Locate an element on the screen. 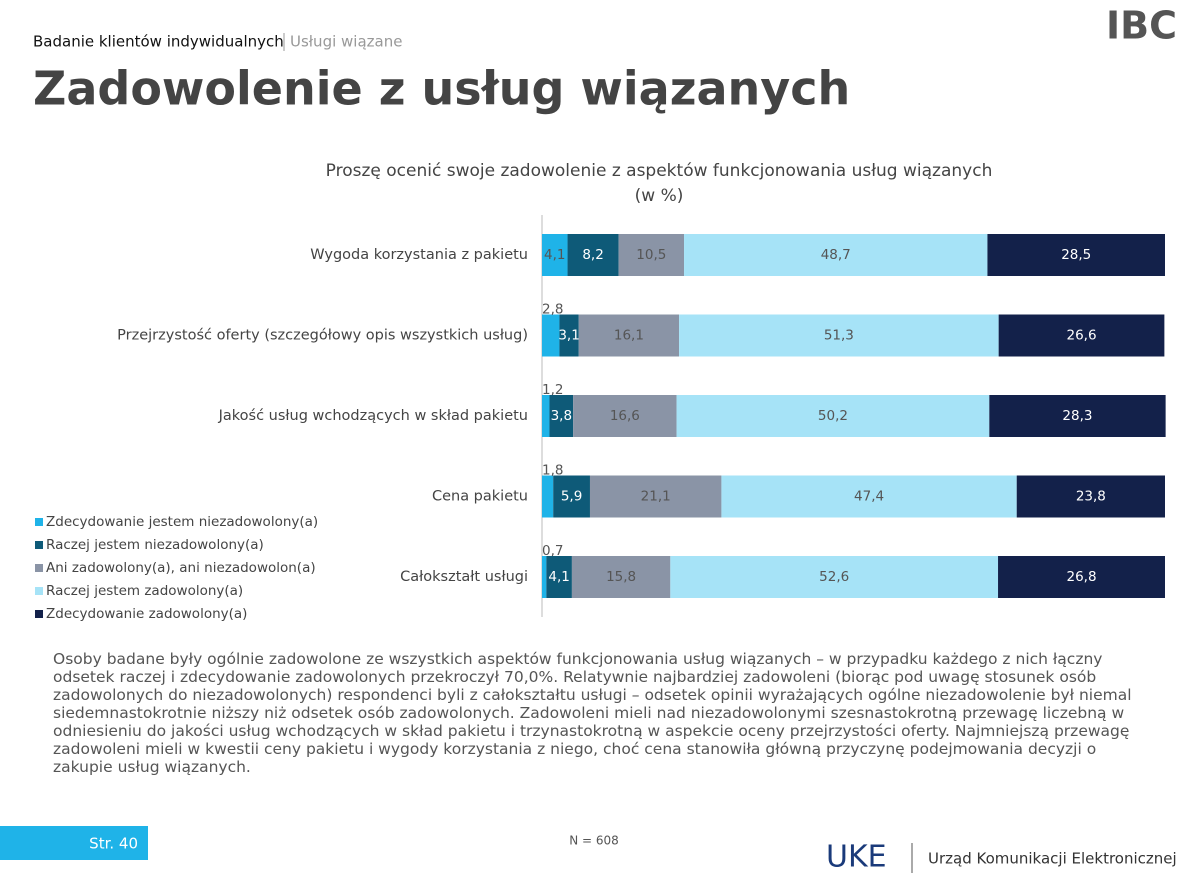 The height and width of the screenshot is (878, 1200). data-label: 28,3 is located at coordinates (1077, 416).